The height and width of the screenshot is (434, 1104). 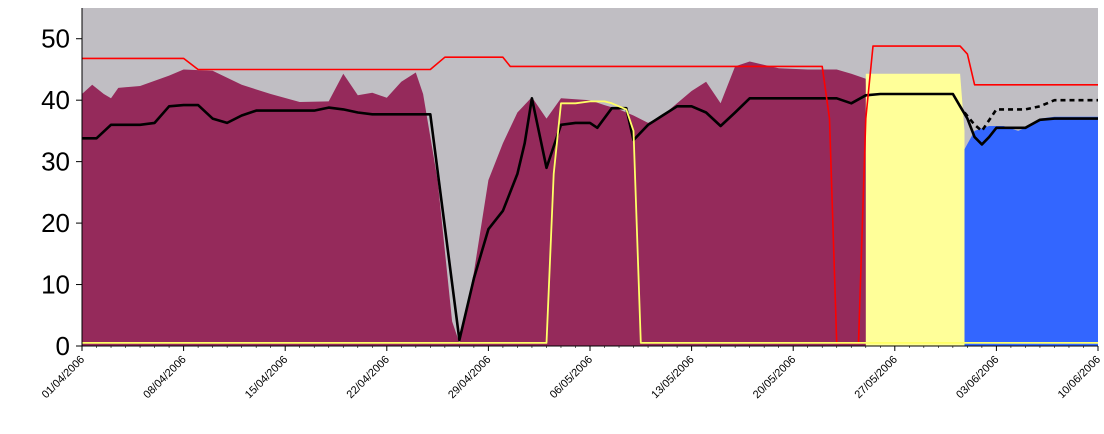 I want to click on x-tick-label: 03/06/2006, so click(x=977, y=377).